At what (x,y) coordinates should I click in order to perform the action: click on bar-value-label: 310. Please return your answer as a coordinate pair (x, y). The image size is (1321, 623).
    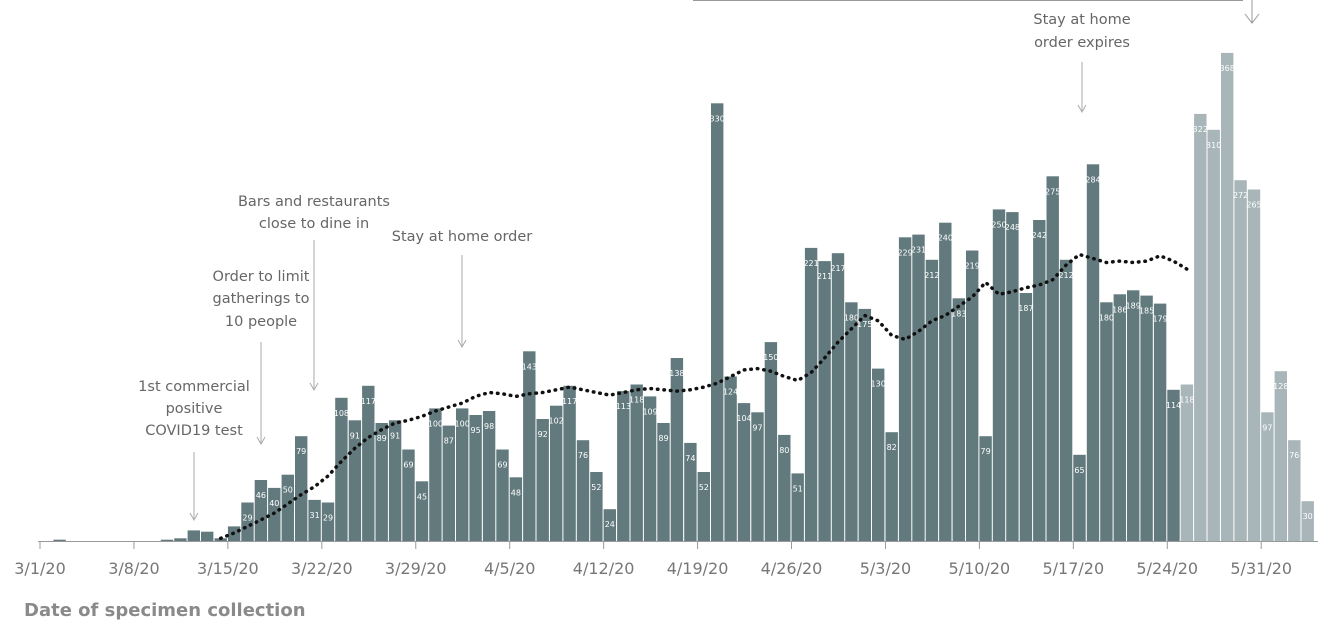
    Looking at the image, I should click on (1213, 145).